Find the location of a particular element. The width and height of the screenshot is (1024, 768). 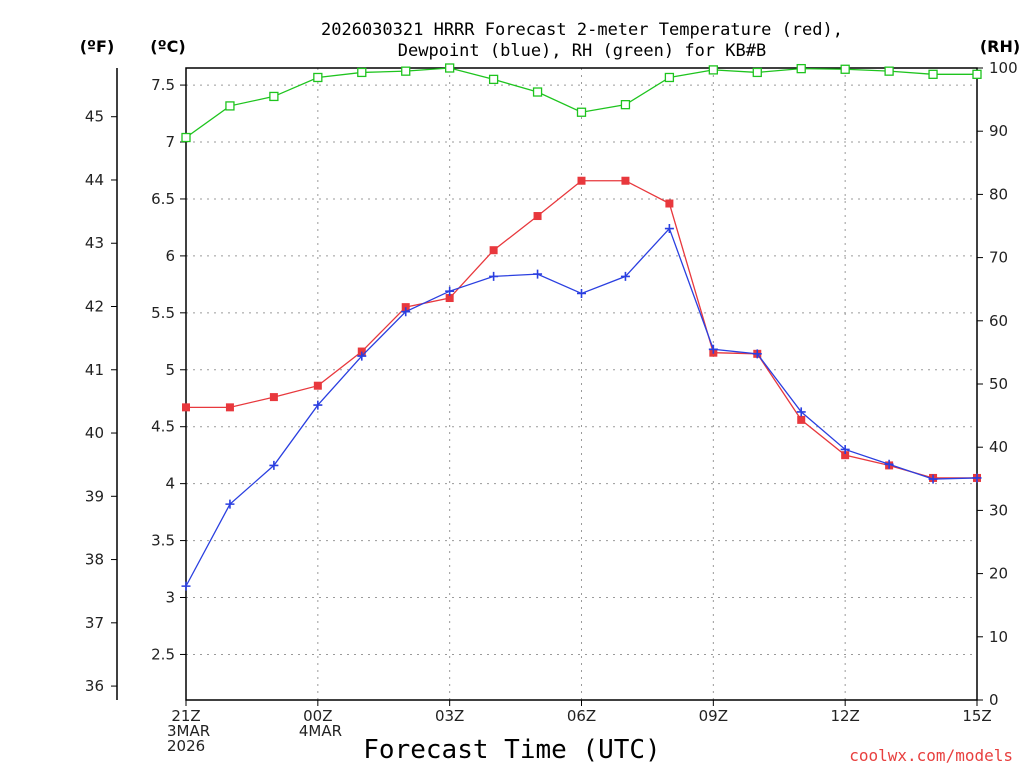

fahrenheit-tick-label: 39 is located at coordinates (94, 496).